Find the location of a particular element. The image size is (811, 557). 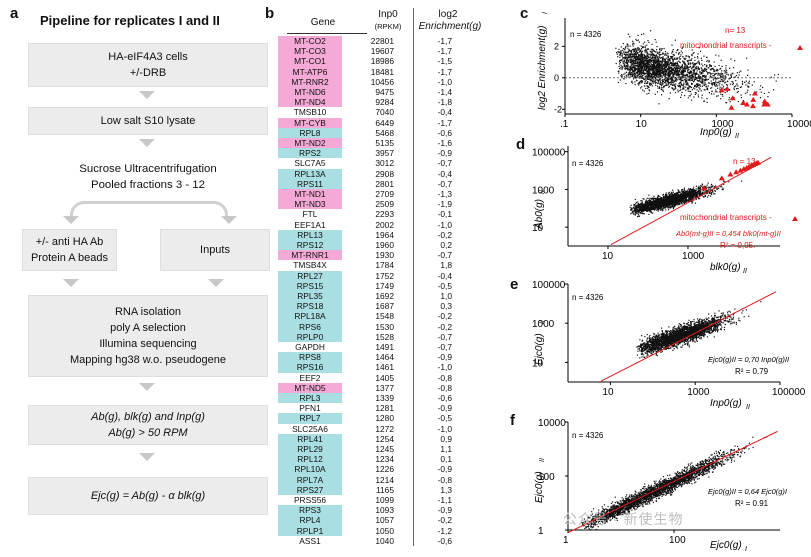

log2-enrichment: -0,9 is located at coordinates (423, 153).